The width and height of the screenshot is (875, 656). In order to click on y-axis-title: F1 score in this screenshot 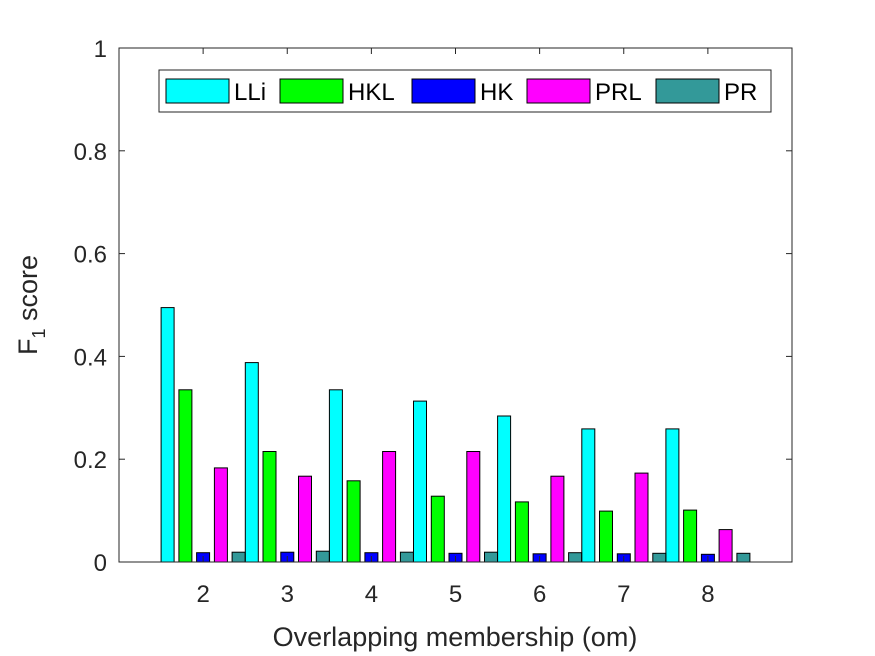, I will do `click(31, 305)`.